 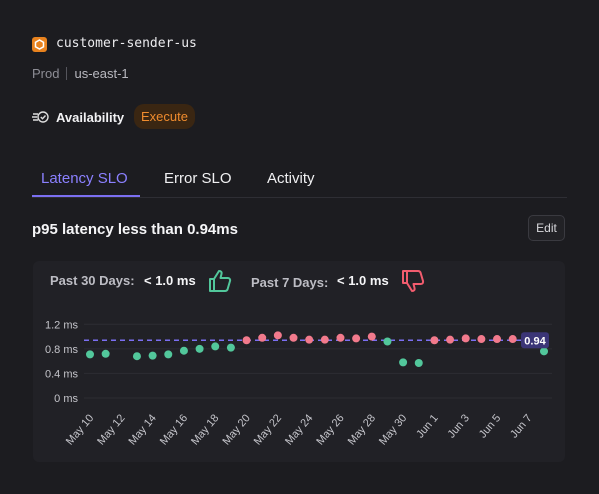 I want to click on x-tick-label: May 28, so click(x=362, y=429).